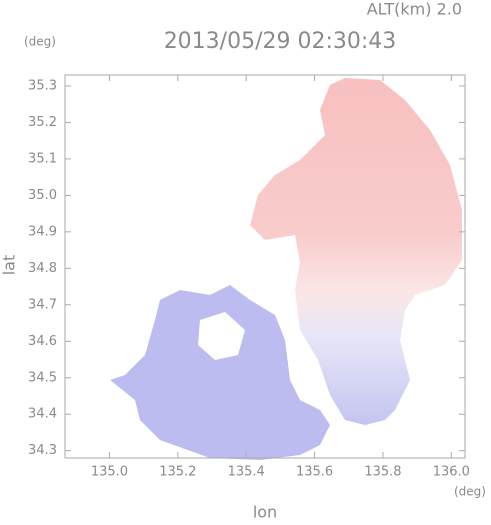 This screenshot has height=525, width=491. What do you see at coordinates (382, 472) in the screenshot?
I see `x-tick-label: 135.8` at bounding box center [382, 472].